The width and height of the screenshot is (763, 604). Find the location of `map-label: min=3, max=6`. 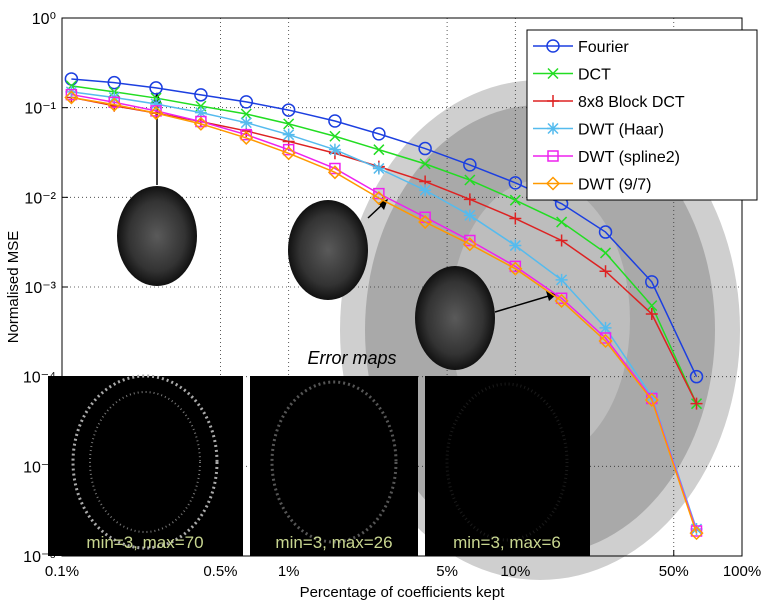

map-label: min=3, max=6 is located at coordinates (507, 542).